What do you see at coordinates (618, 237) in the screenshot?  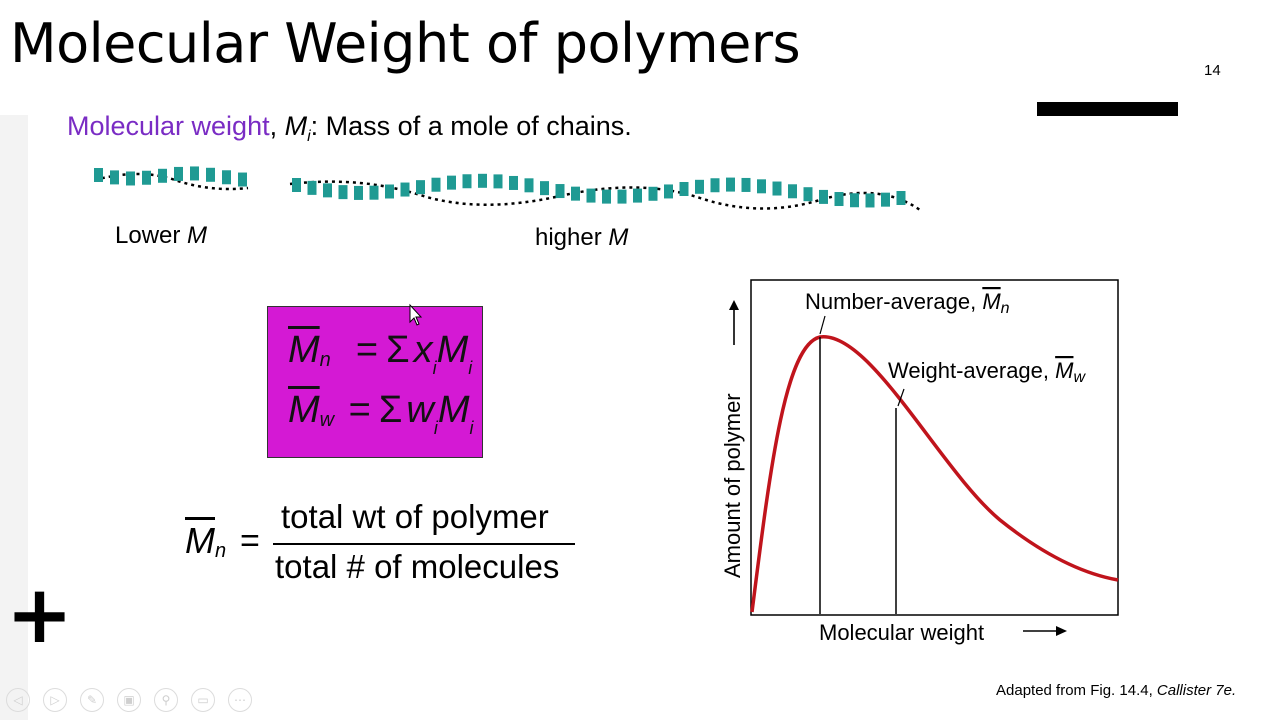 I see `higher-m-symbol: M` at bounding box center [618, 237].